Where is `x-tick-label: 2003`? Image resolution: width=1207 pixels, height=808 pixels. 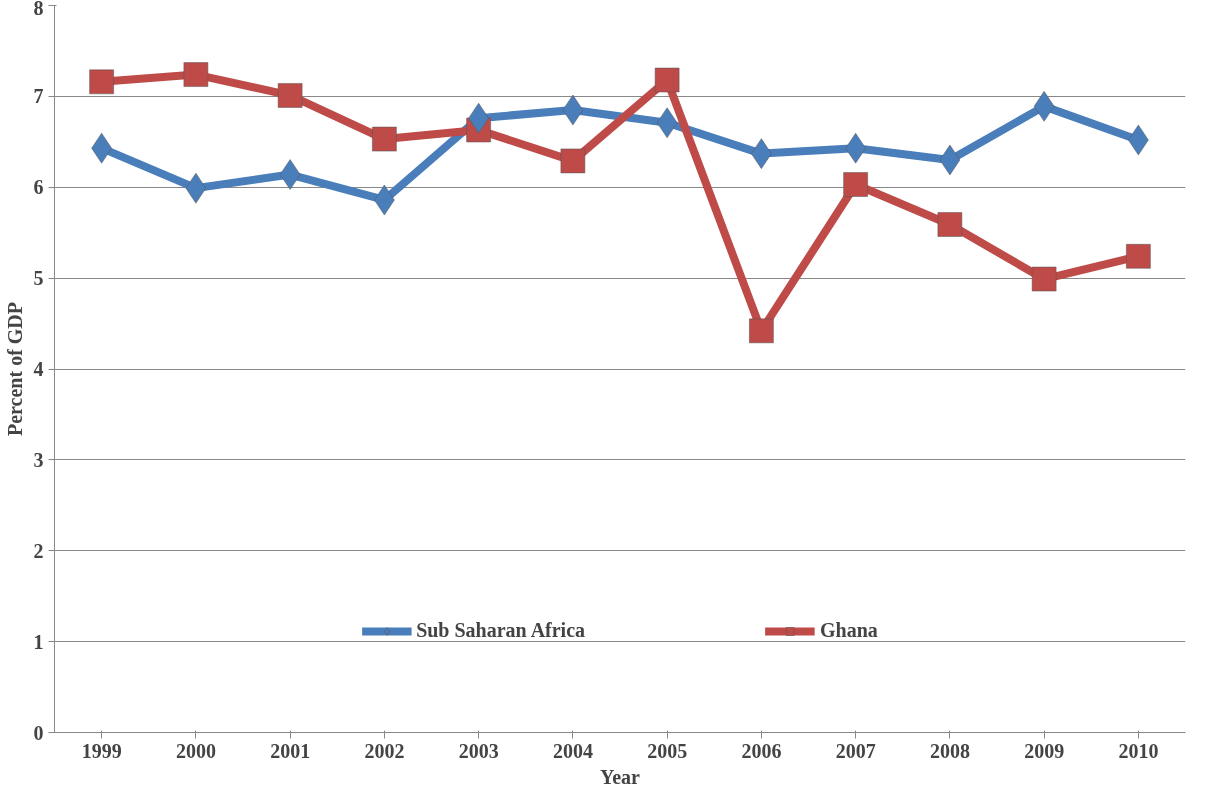
x-tick-label: 2003 is located at coordinates (478, 750).